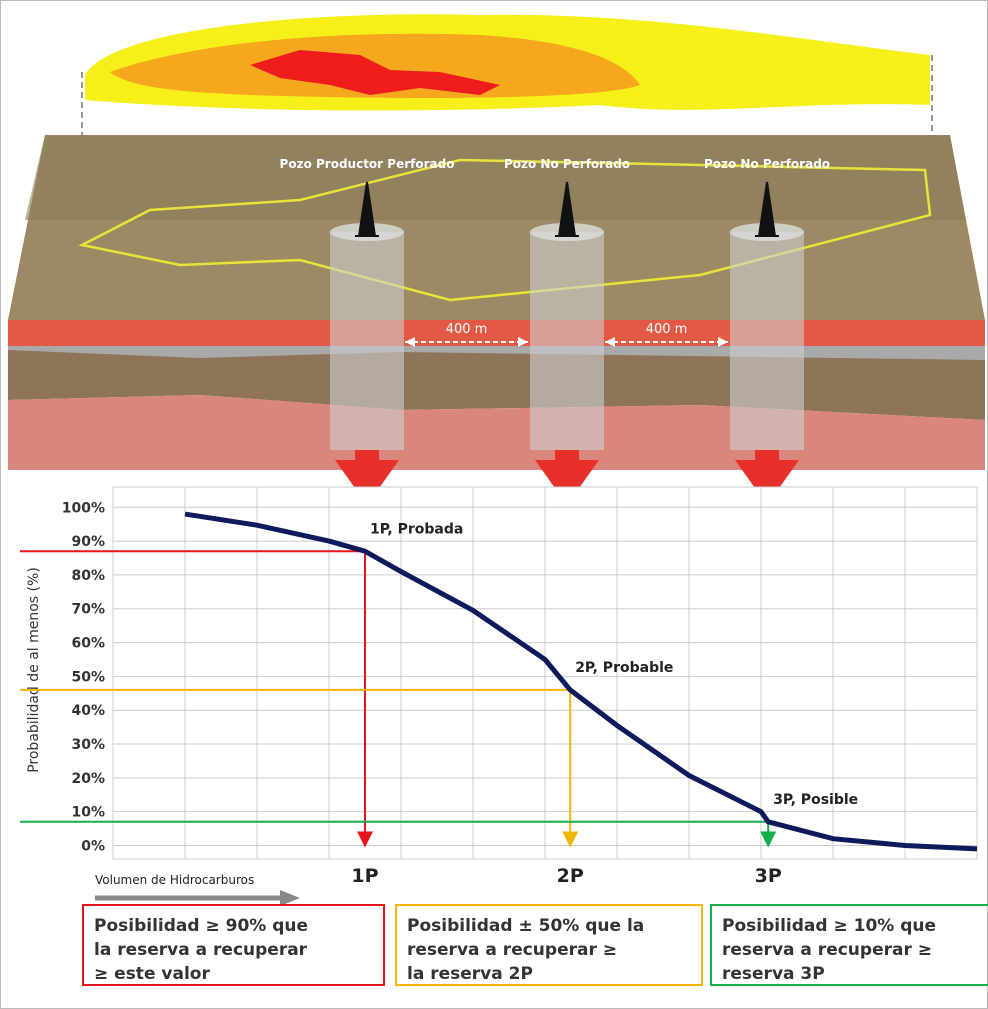  Describe the element at coordinates (570, 876) in the screenshot. I see `x-tick-label: 2P` at that location.